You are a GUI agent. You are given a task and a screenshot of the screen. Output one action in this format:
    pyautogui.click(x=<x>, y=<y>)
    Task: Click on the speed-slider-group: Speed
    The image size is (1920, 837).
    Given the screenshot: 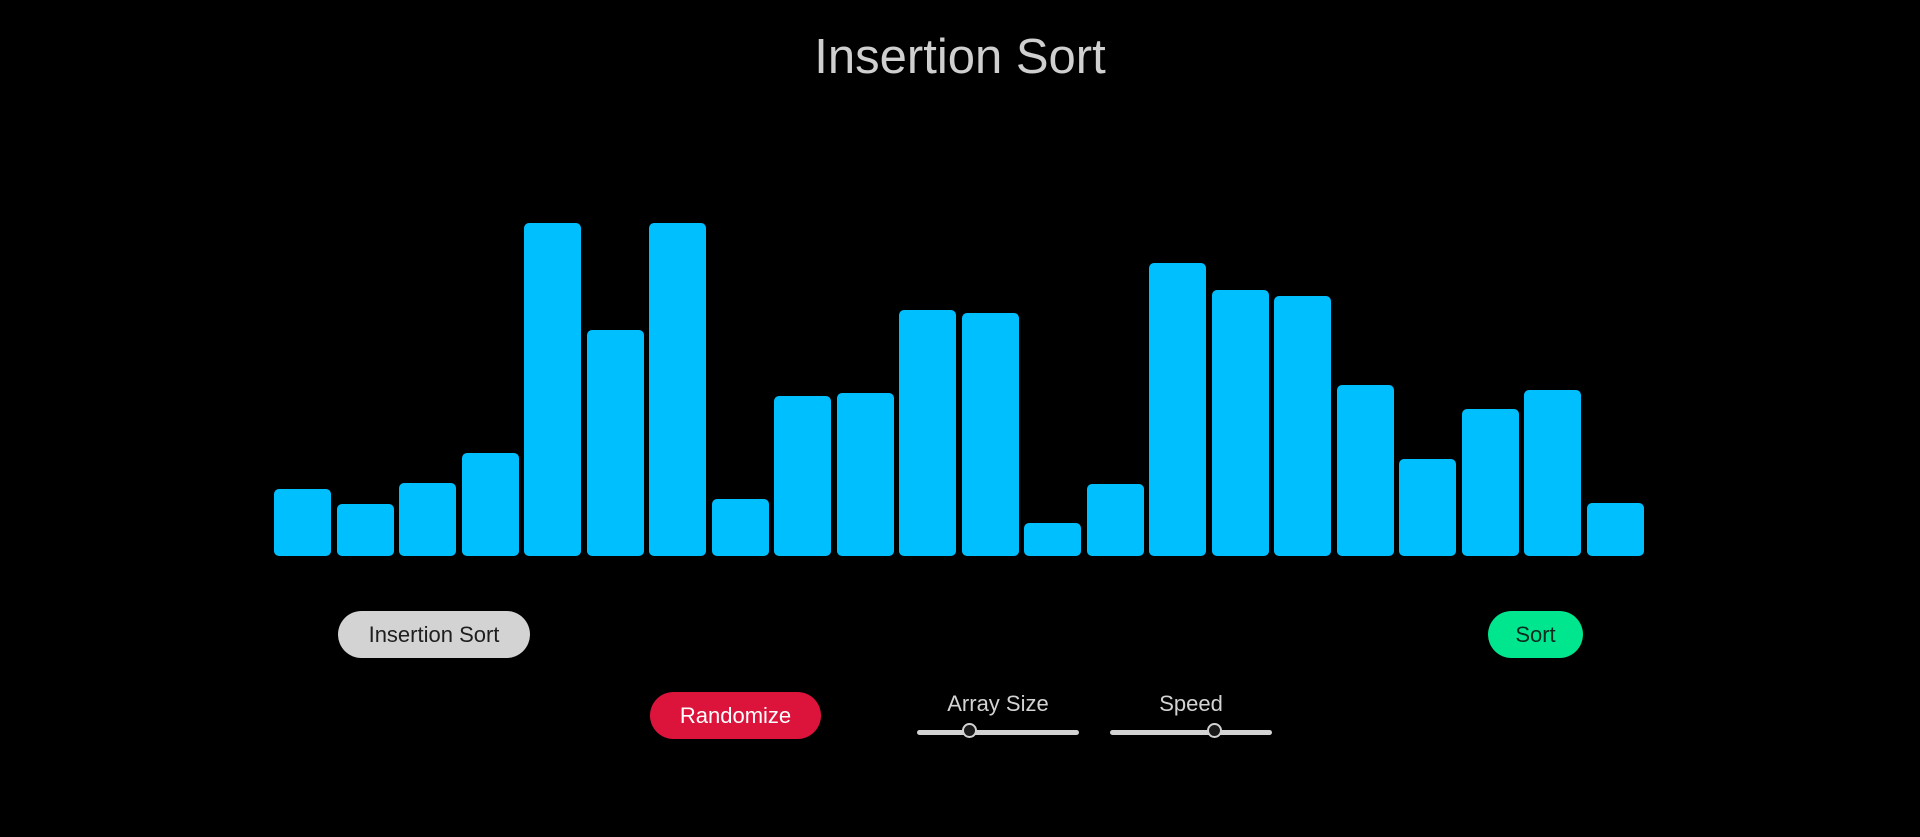 What is the action you would take?
    pyautogui.click(x=1191, y=714)
    